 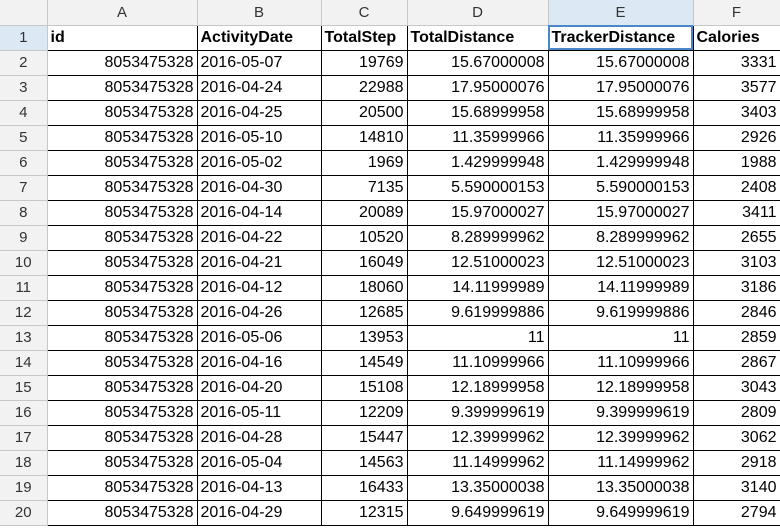 I want to click on cell-tracker-distance: 1.429999948, so click(x=621, y=163).